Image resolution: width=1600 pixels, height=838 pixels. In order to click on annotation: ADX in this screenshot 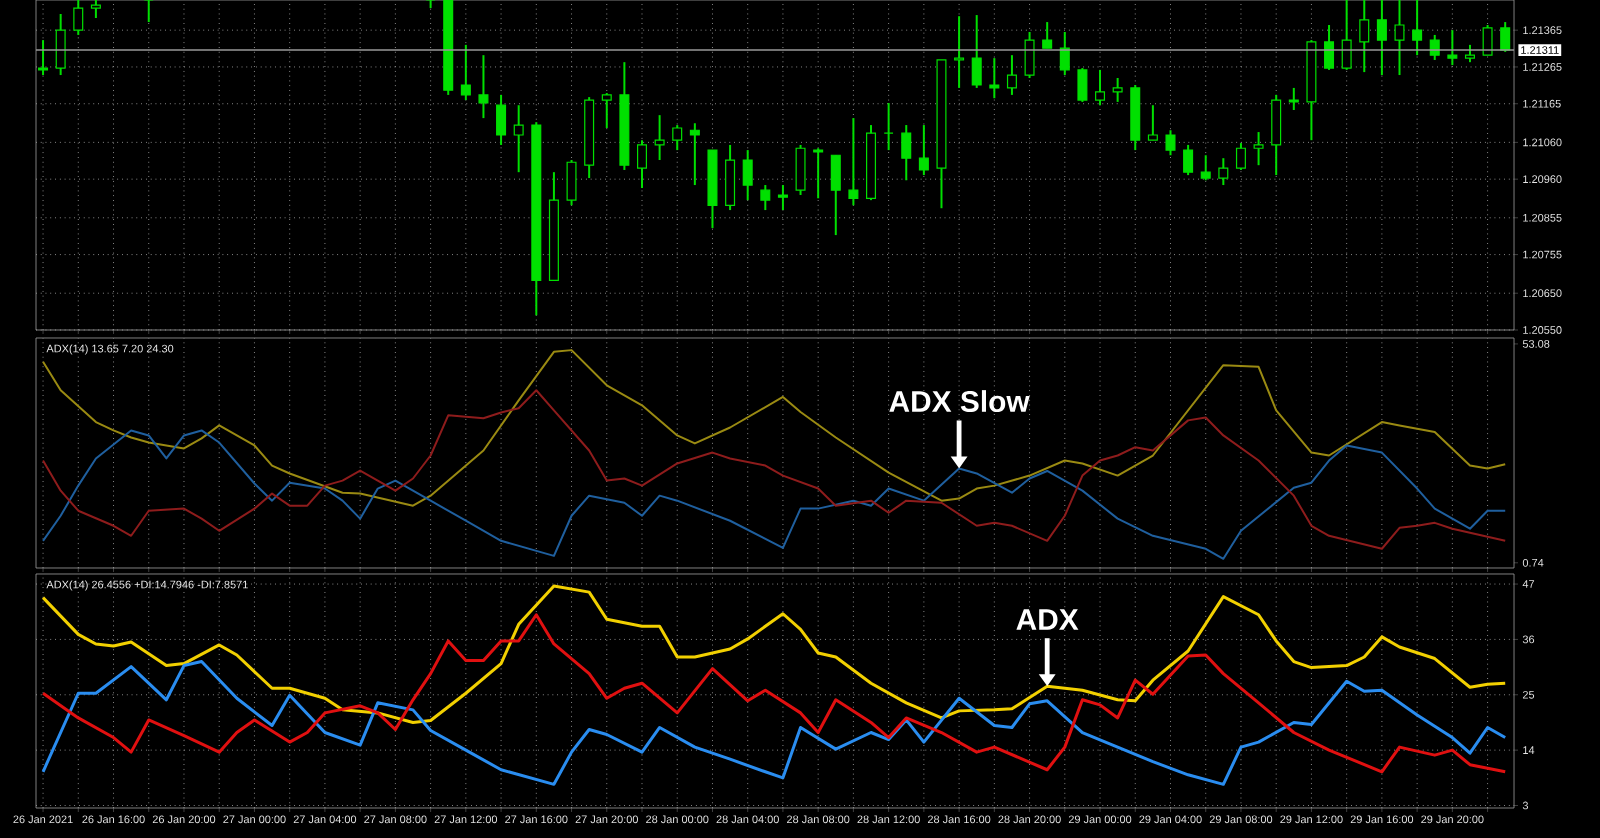, I will do `click(1047, 619)`.